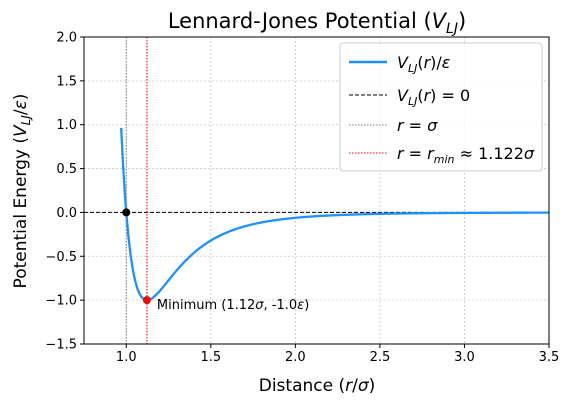 This screenshot has height=405, width=570. I want to click on x-tick-label: 1.0, so click(126, 357).